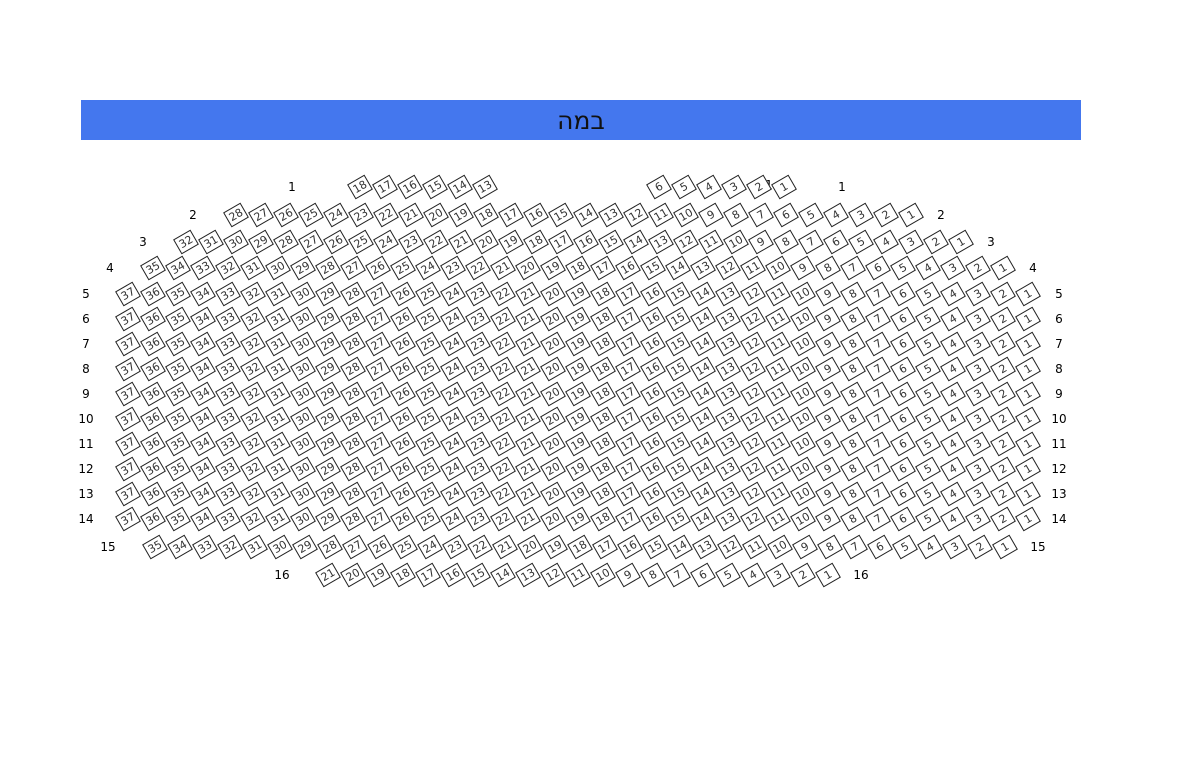  What do you see at coordinates (360, 187) in the screenshot?
I see `seat: 18` at bounding box center [360, 187].